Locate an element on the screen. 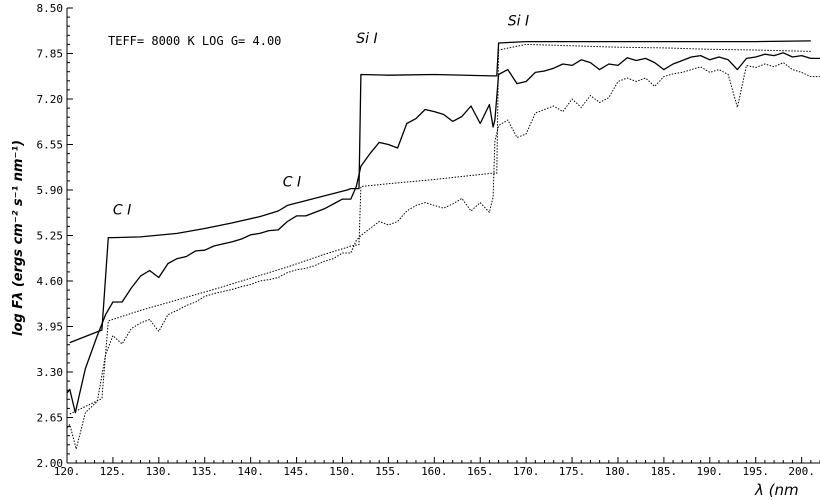 The image size is (820, 500). x-tick-label: 175. is located at coordinates (572, 471).